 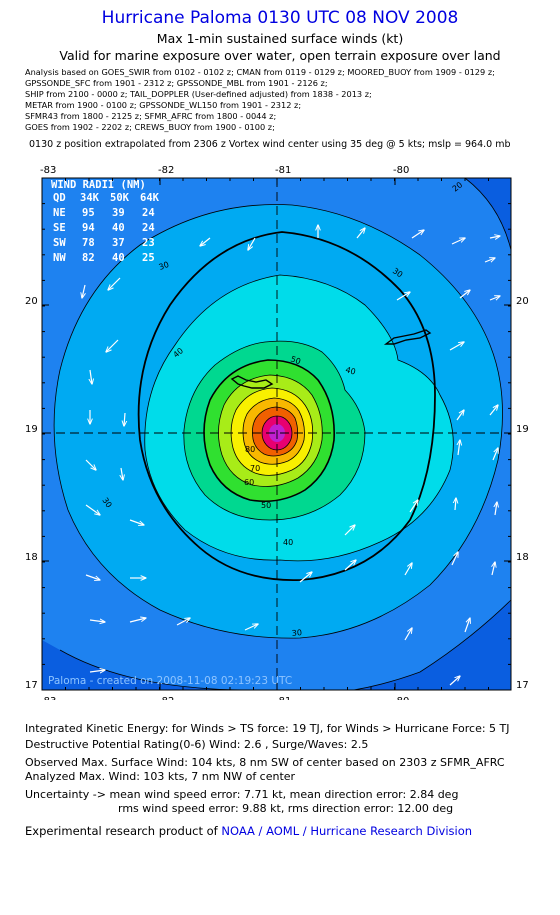 What do you see at coordinates (98, 185) in the screenshot?
I see `wind-radii-title: WIND RADII (NM)` at bounding box center [98, 185].